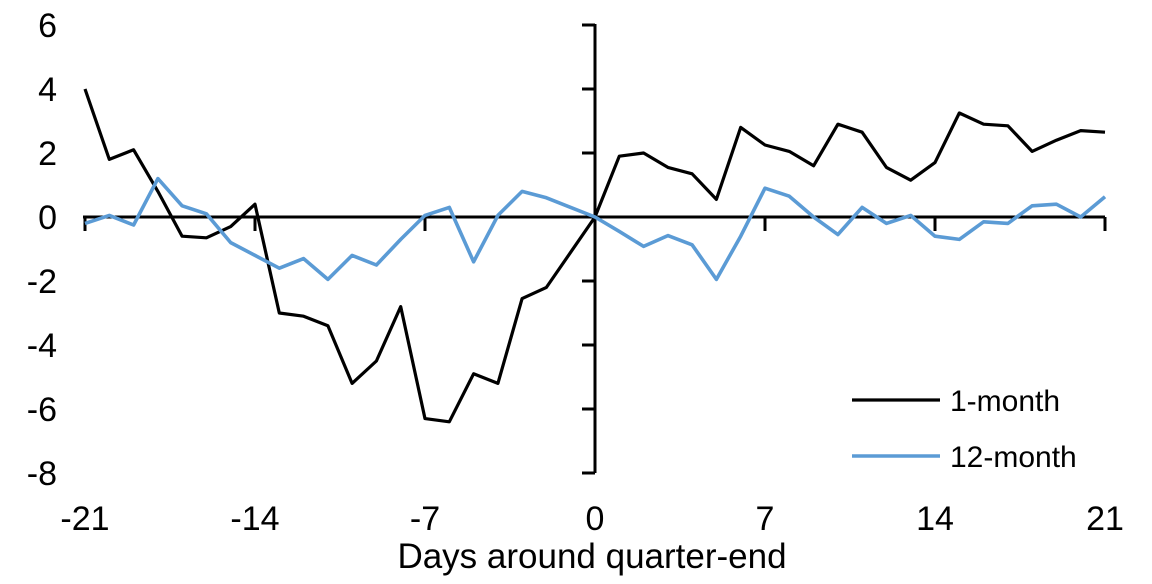  Describe the element at coordinates (964, 429) in the screenshot. I see `legend: 1-month 12-month` at that location.